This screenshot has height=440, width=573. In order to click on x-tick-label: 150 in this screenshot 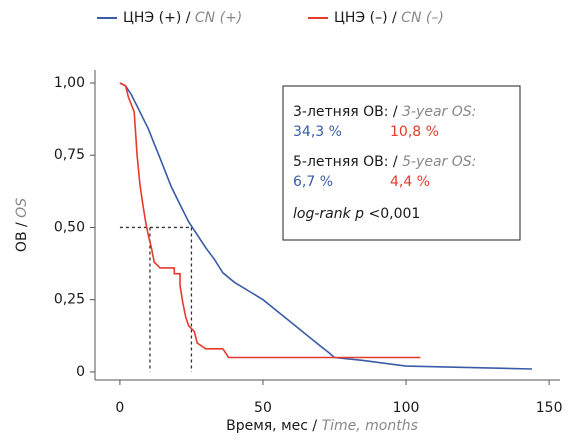, I will do `click(549, 408)`.